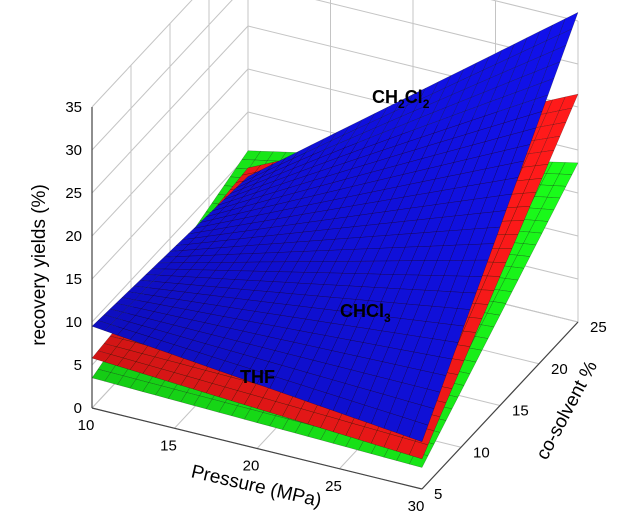  What do you see at coordinates (168, 445) in the screenshot?
I see `x-tick-label: 15` at bounding box center [168, 445].